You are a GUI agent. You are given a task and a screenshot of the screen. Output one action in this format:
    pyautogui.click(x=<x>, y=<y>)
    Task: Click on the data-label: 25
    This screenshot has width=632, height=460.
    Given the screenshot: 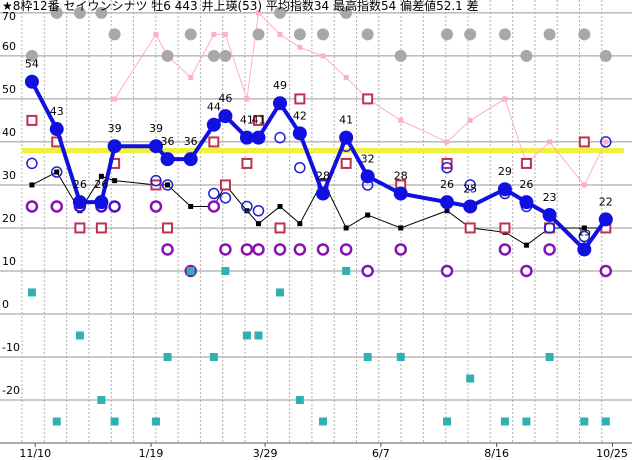 What is the action you would take?
    pyautogui.click(x=470, y=188)
    